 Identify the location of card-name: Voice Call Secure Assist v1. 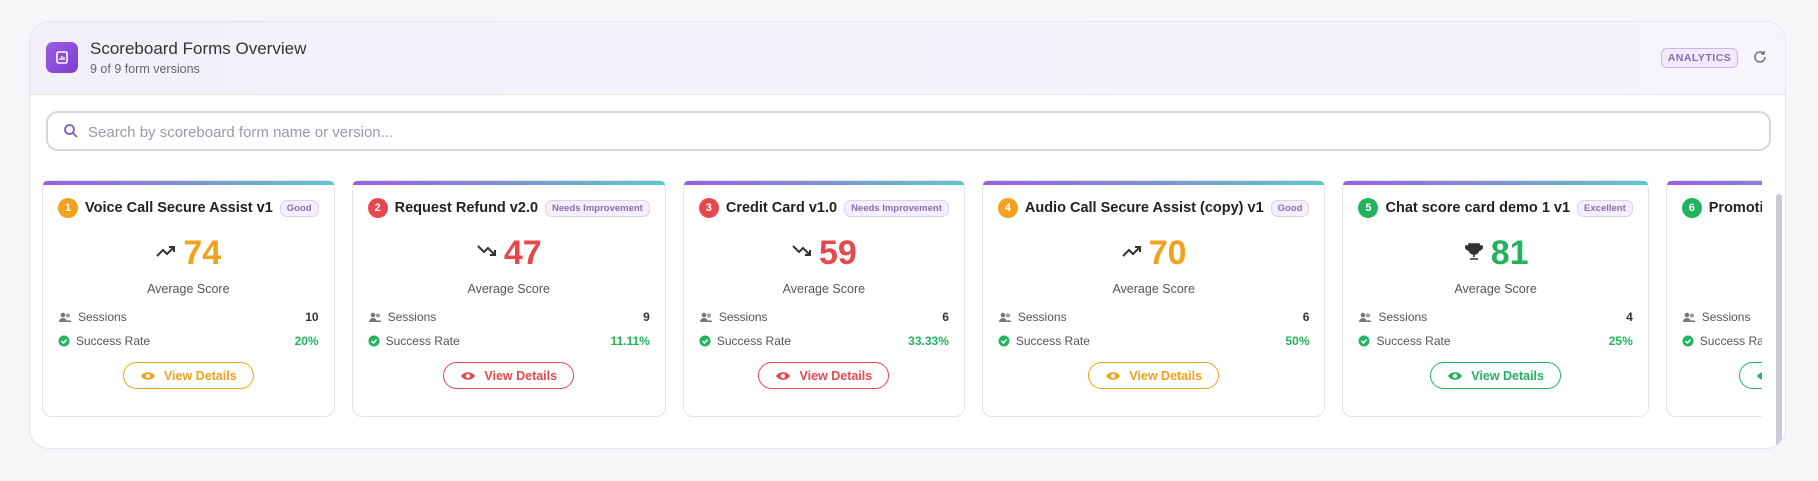
(179, 208).